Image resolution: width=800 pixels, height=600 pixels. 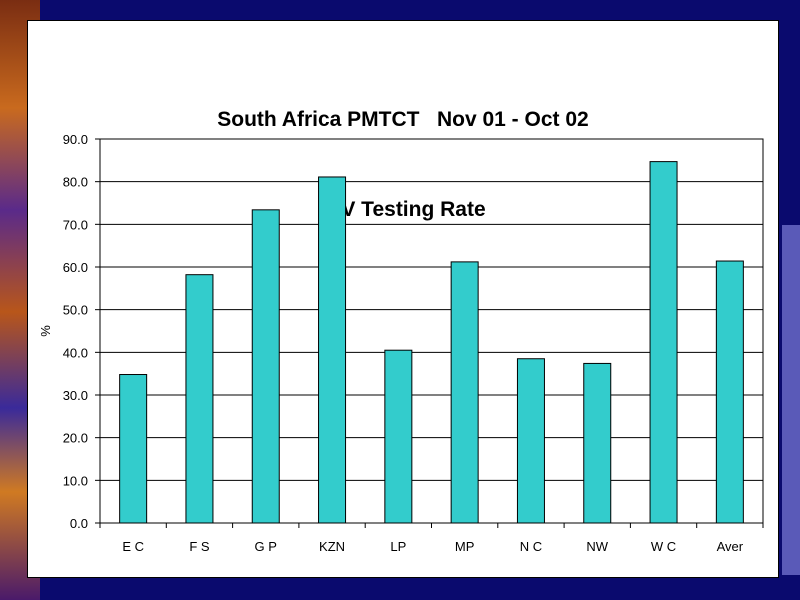 What do you see at coordinates (75, 182) in the screenshot?
I see `y-tick-label: 80.0` at bounding box center [75, 182].